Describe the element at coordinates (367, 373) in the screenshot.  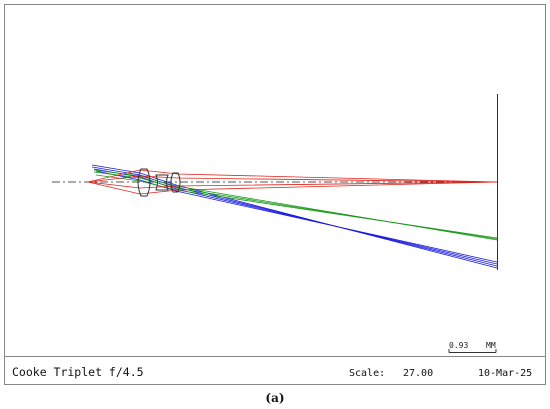
I see `scale-label: Scale:` at that location.